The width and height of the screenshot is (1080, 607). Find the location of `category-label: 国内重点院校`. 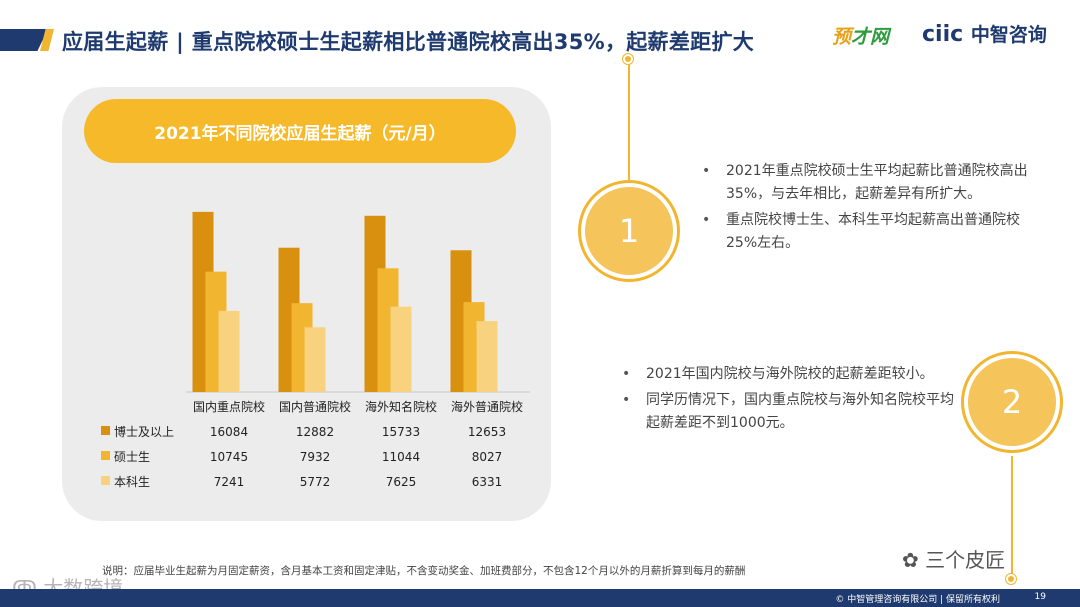

category-label: 国内重点院校 is located at coordinates (229, 406).